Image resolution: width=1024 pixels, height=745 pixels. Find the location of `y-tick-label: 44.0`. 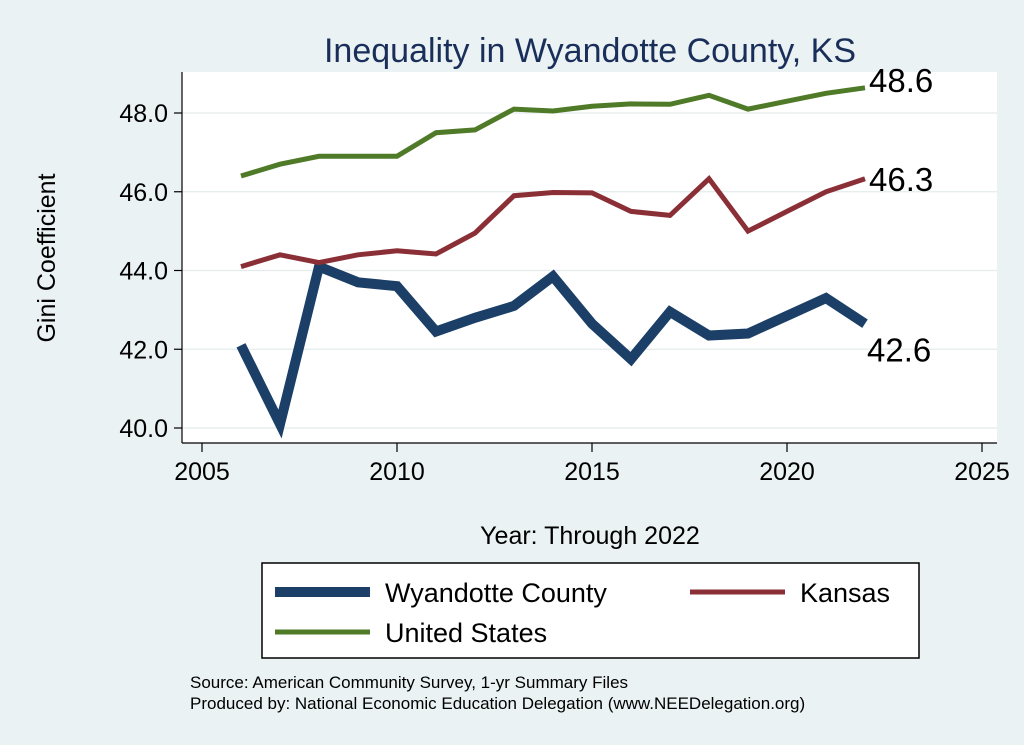

y-tick-label: 44.0 is located at coordinates (143, 272).